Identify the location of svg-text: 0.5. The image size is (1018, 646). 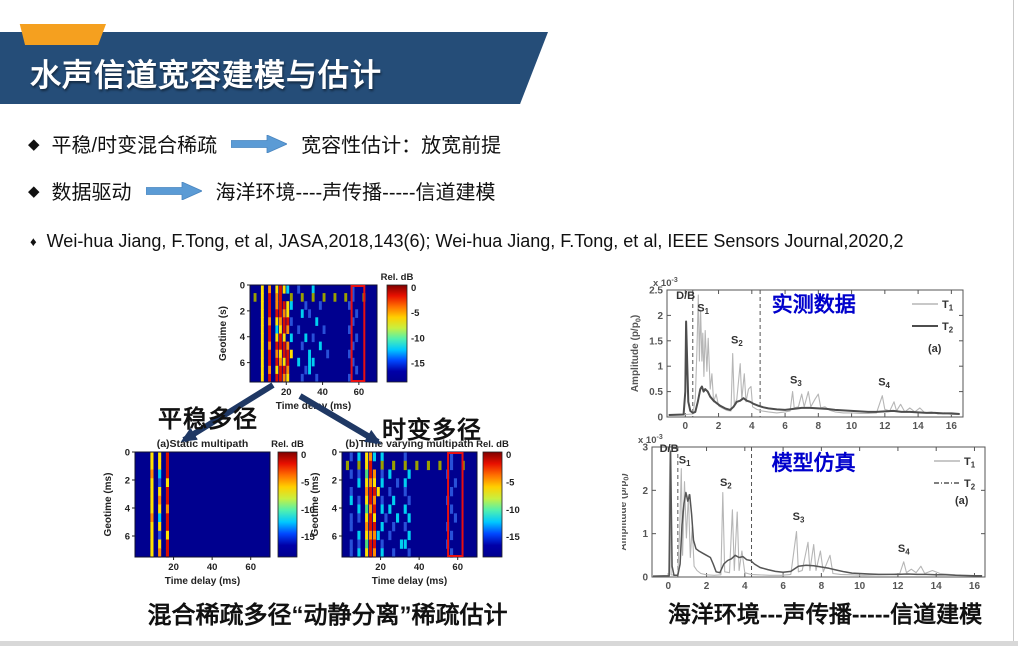
(656, 392).